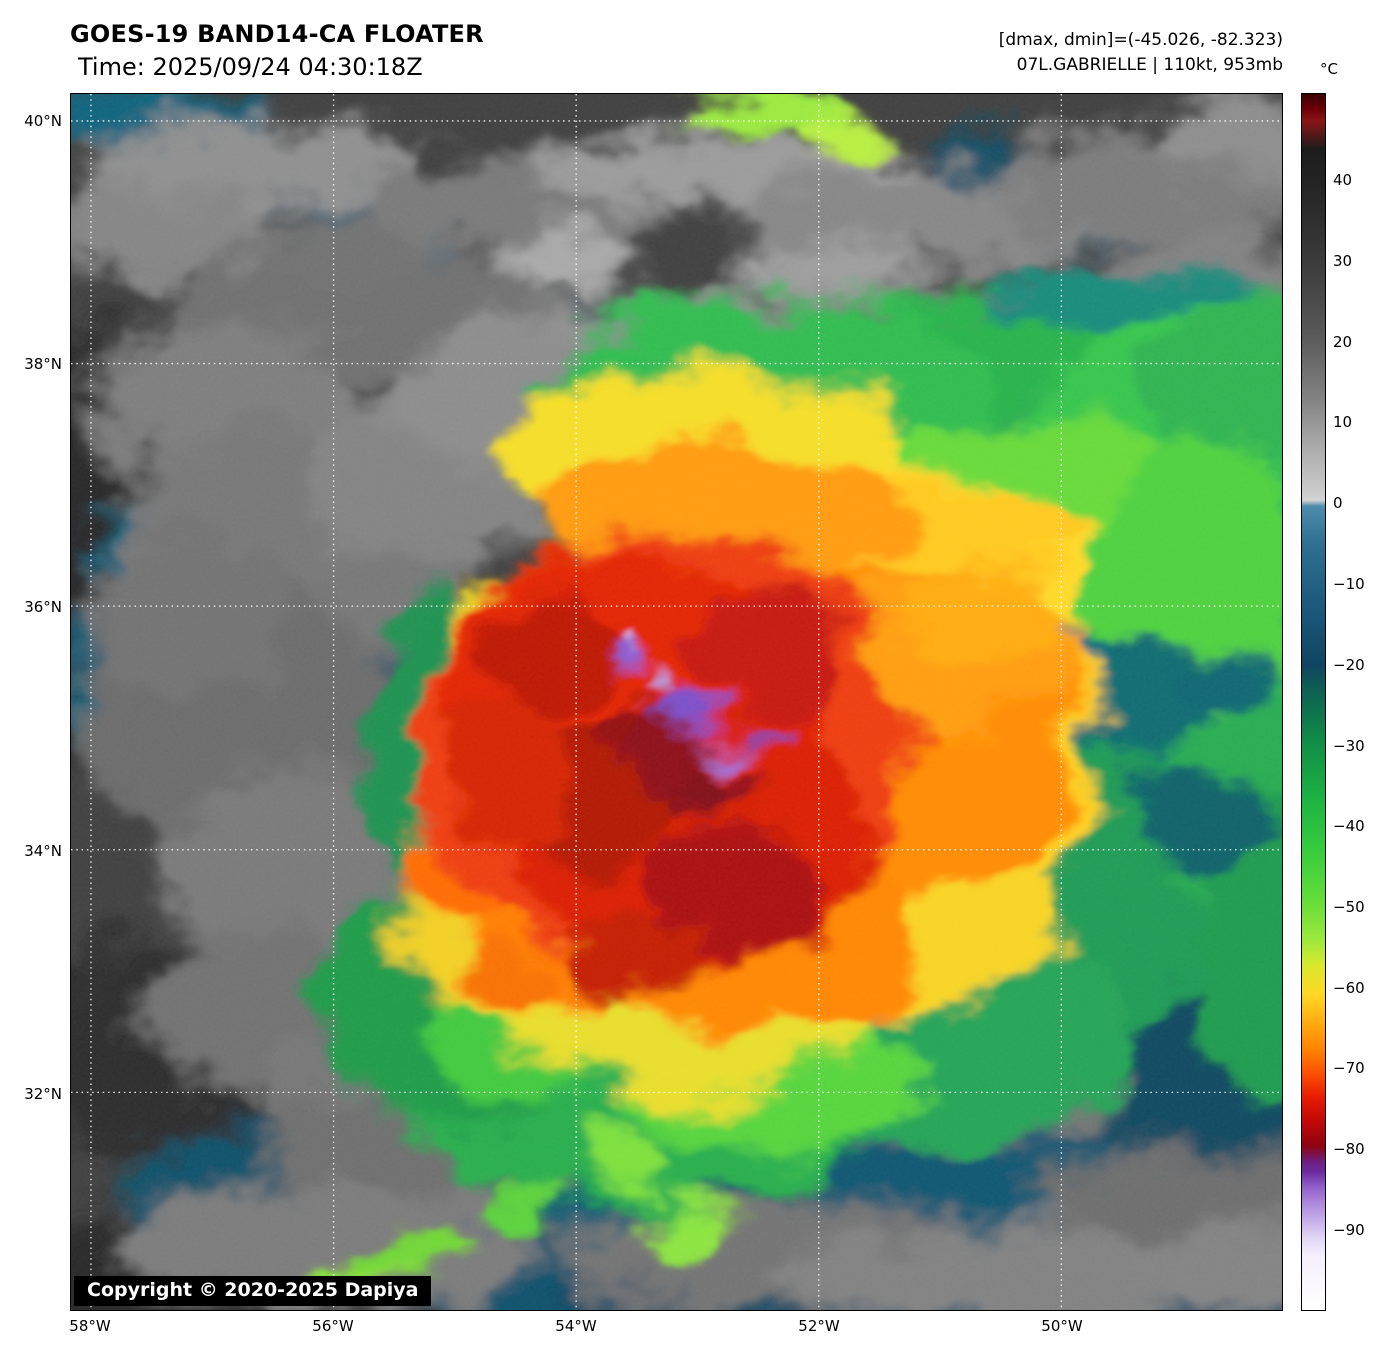 The height and width of the screenshot is (1359, 1389). What do you see at coordinates (43, 851) in the screenshot?
I see `lat-label-34n: 34°N` at bounding box center [43, 851].